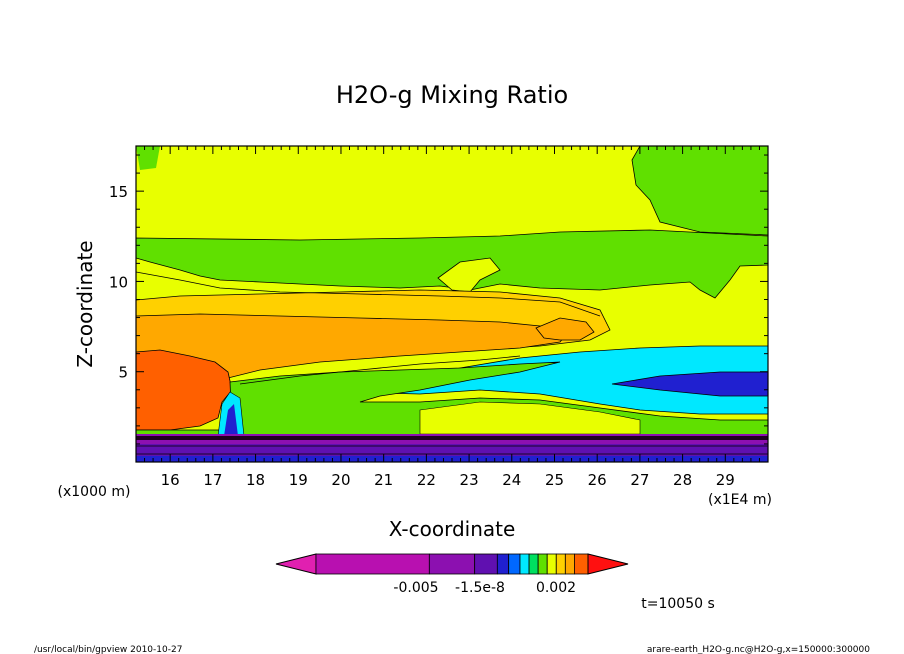 This screenshot has width=904, height=654. Describe the element at coordinates (452, 529) in the screenshot. I see `x-axis-label: X-coordinate` at that location.